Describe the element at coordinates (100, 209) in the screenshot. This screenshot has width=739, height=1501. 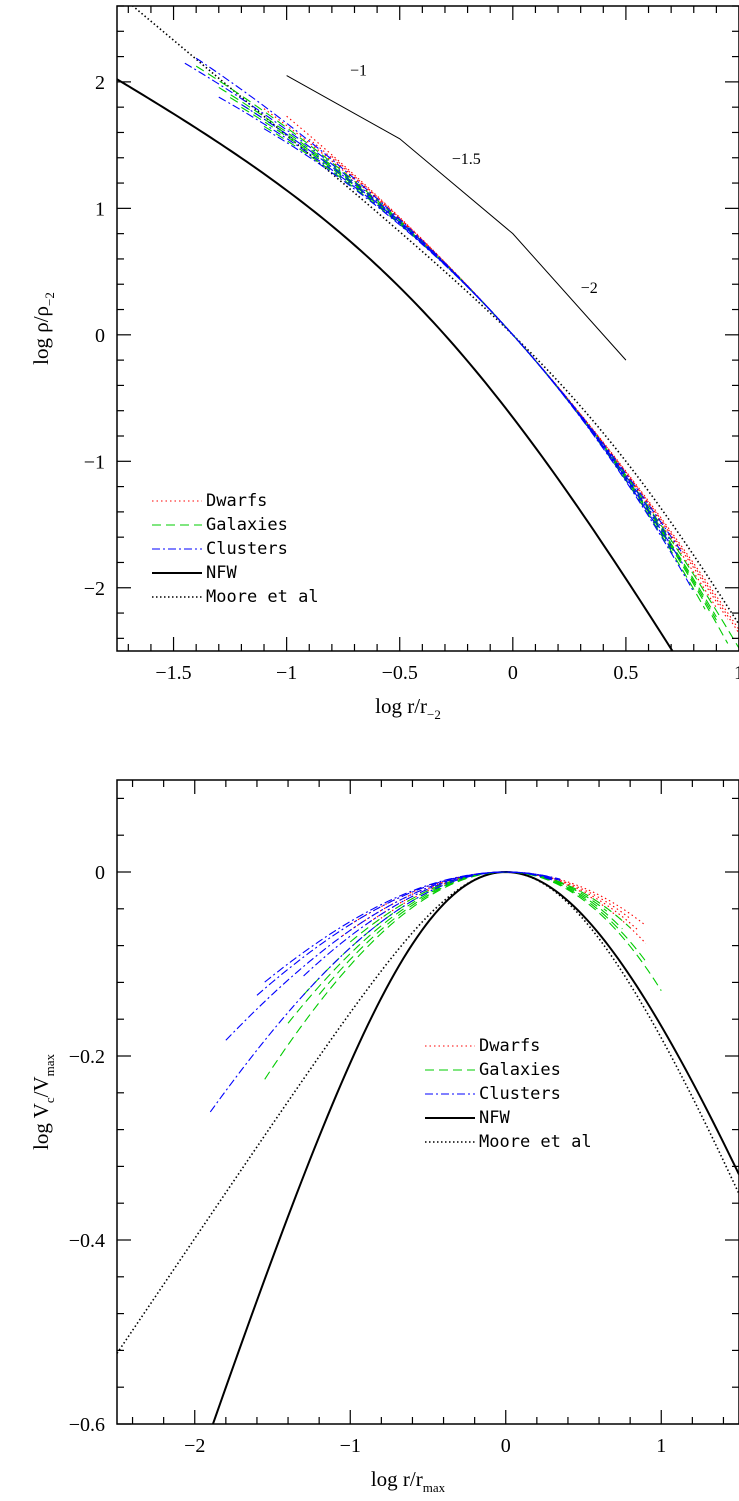
I see `y-tick-label: 1` at that location.